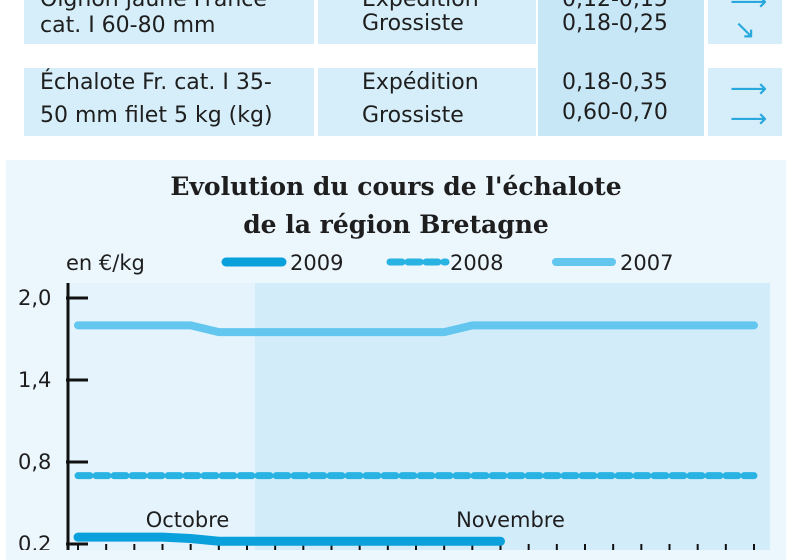 The width and height of the screenshot is (800, 560). I want to click on chart-title: Evolution du cours de l'échalote, so click(396, 186).